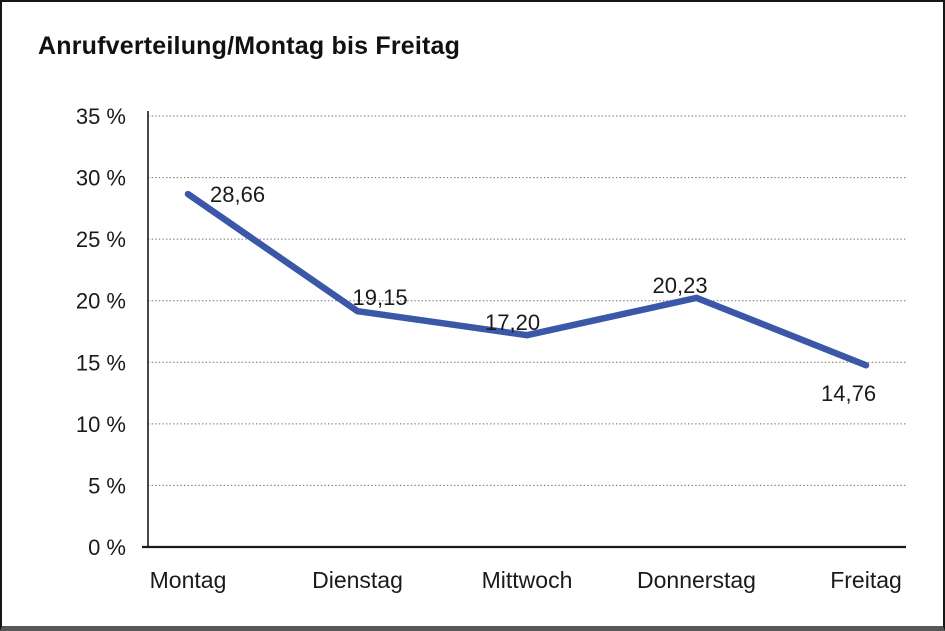 This screenshot has height=631, width=945. What do you see at coordinates (101, 239) in the screenshot?
I see `y-tick-label: 25 %` at bounding box center [101, 239].